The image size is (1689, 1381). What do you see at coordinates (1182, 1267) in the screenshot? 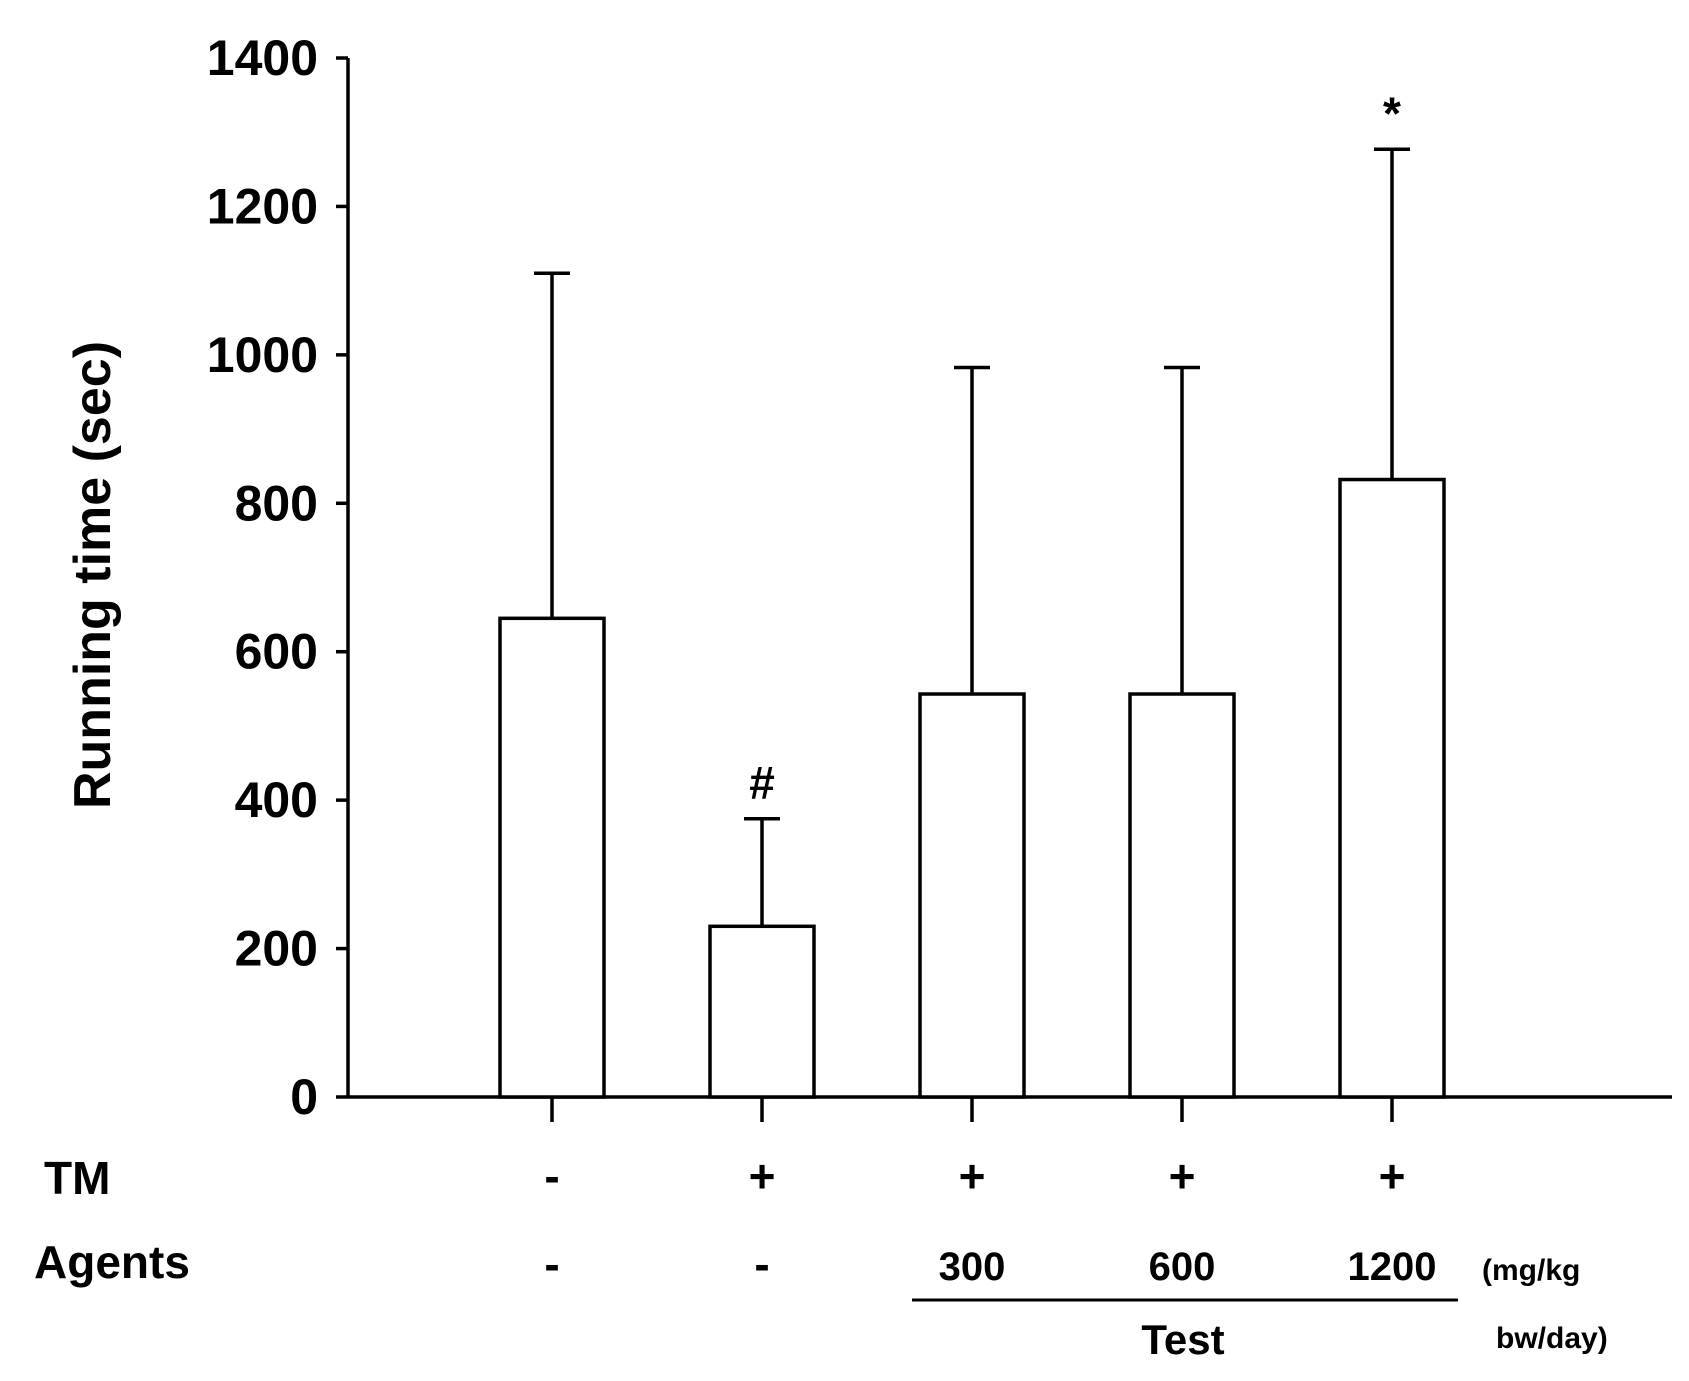
I see `agent-value: 600` at bounding box center [1182, 1267].